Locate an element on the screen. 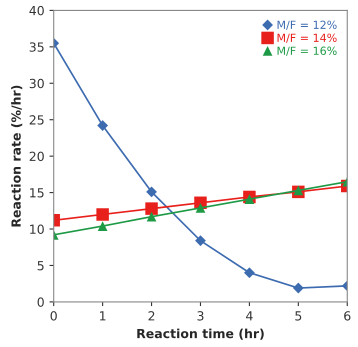 The image size is (358, 347). x-tick-label: 5 is located at coordinates (298, 316).